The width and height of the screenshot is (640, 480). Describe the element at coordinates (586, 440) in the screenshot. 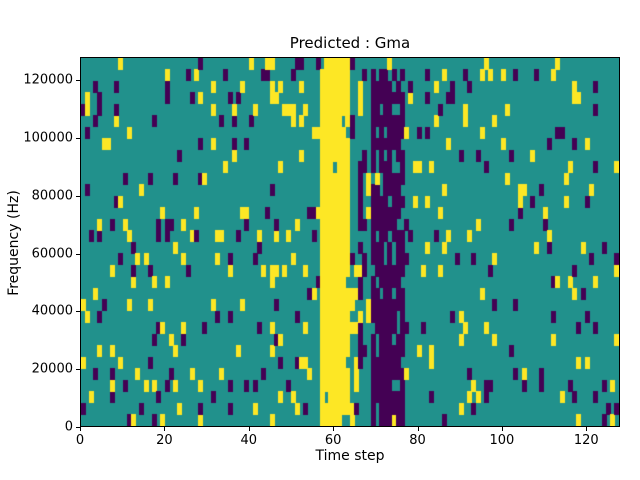

I see `x-tick-label: 120` at that location.